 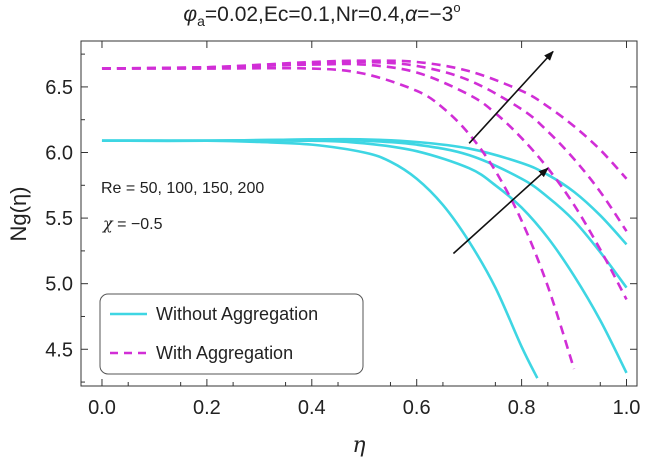 What do you see at coordinates (59, 285) in the screenshot?
I see `y-tick-label: 5.0` at bounding box center [59, 285].